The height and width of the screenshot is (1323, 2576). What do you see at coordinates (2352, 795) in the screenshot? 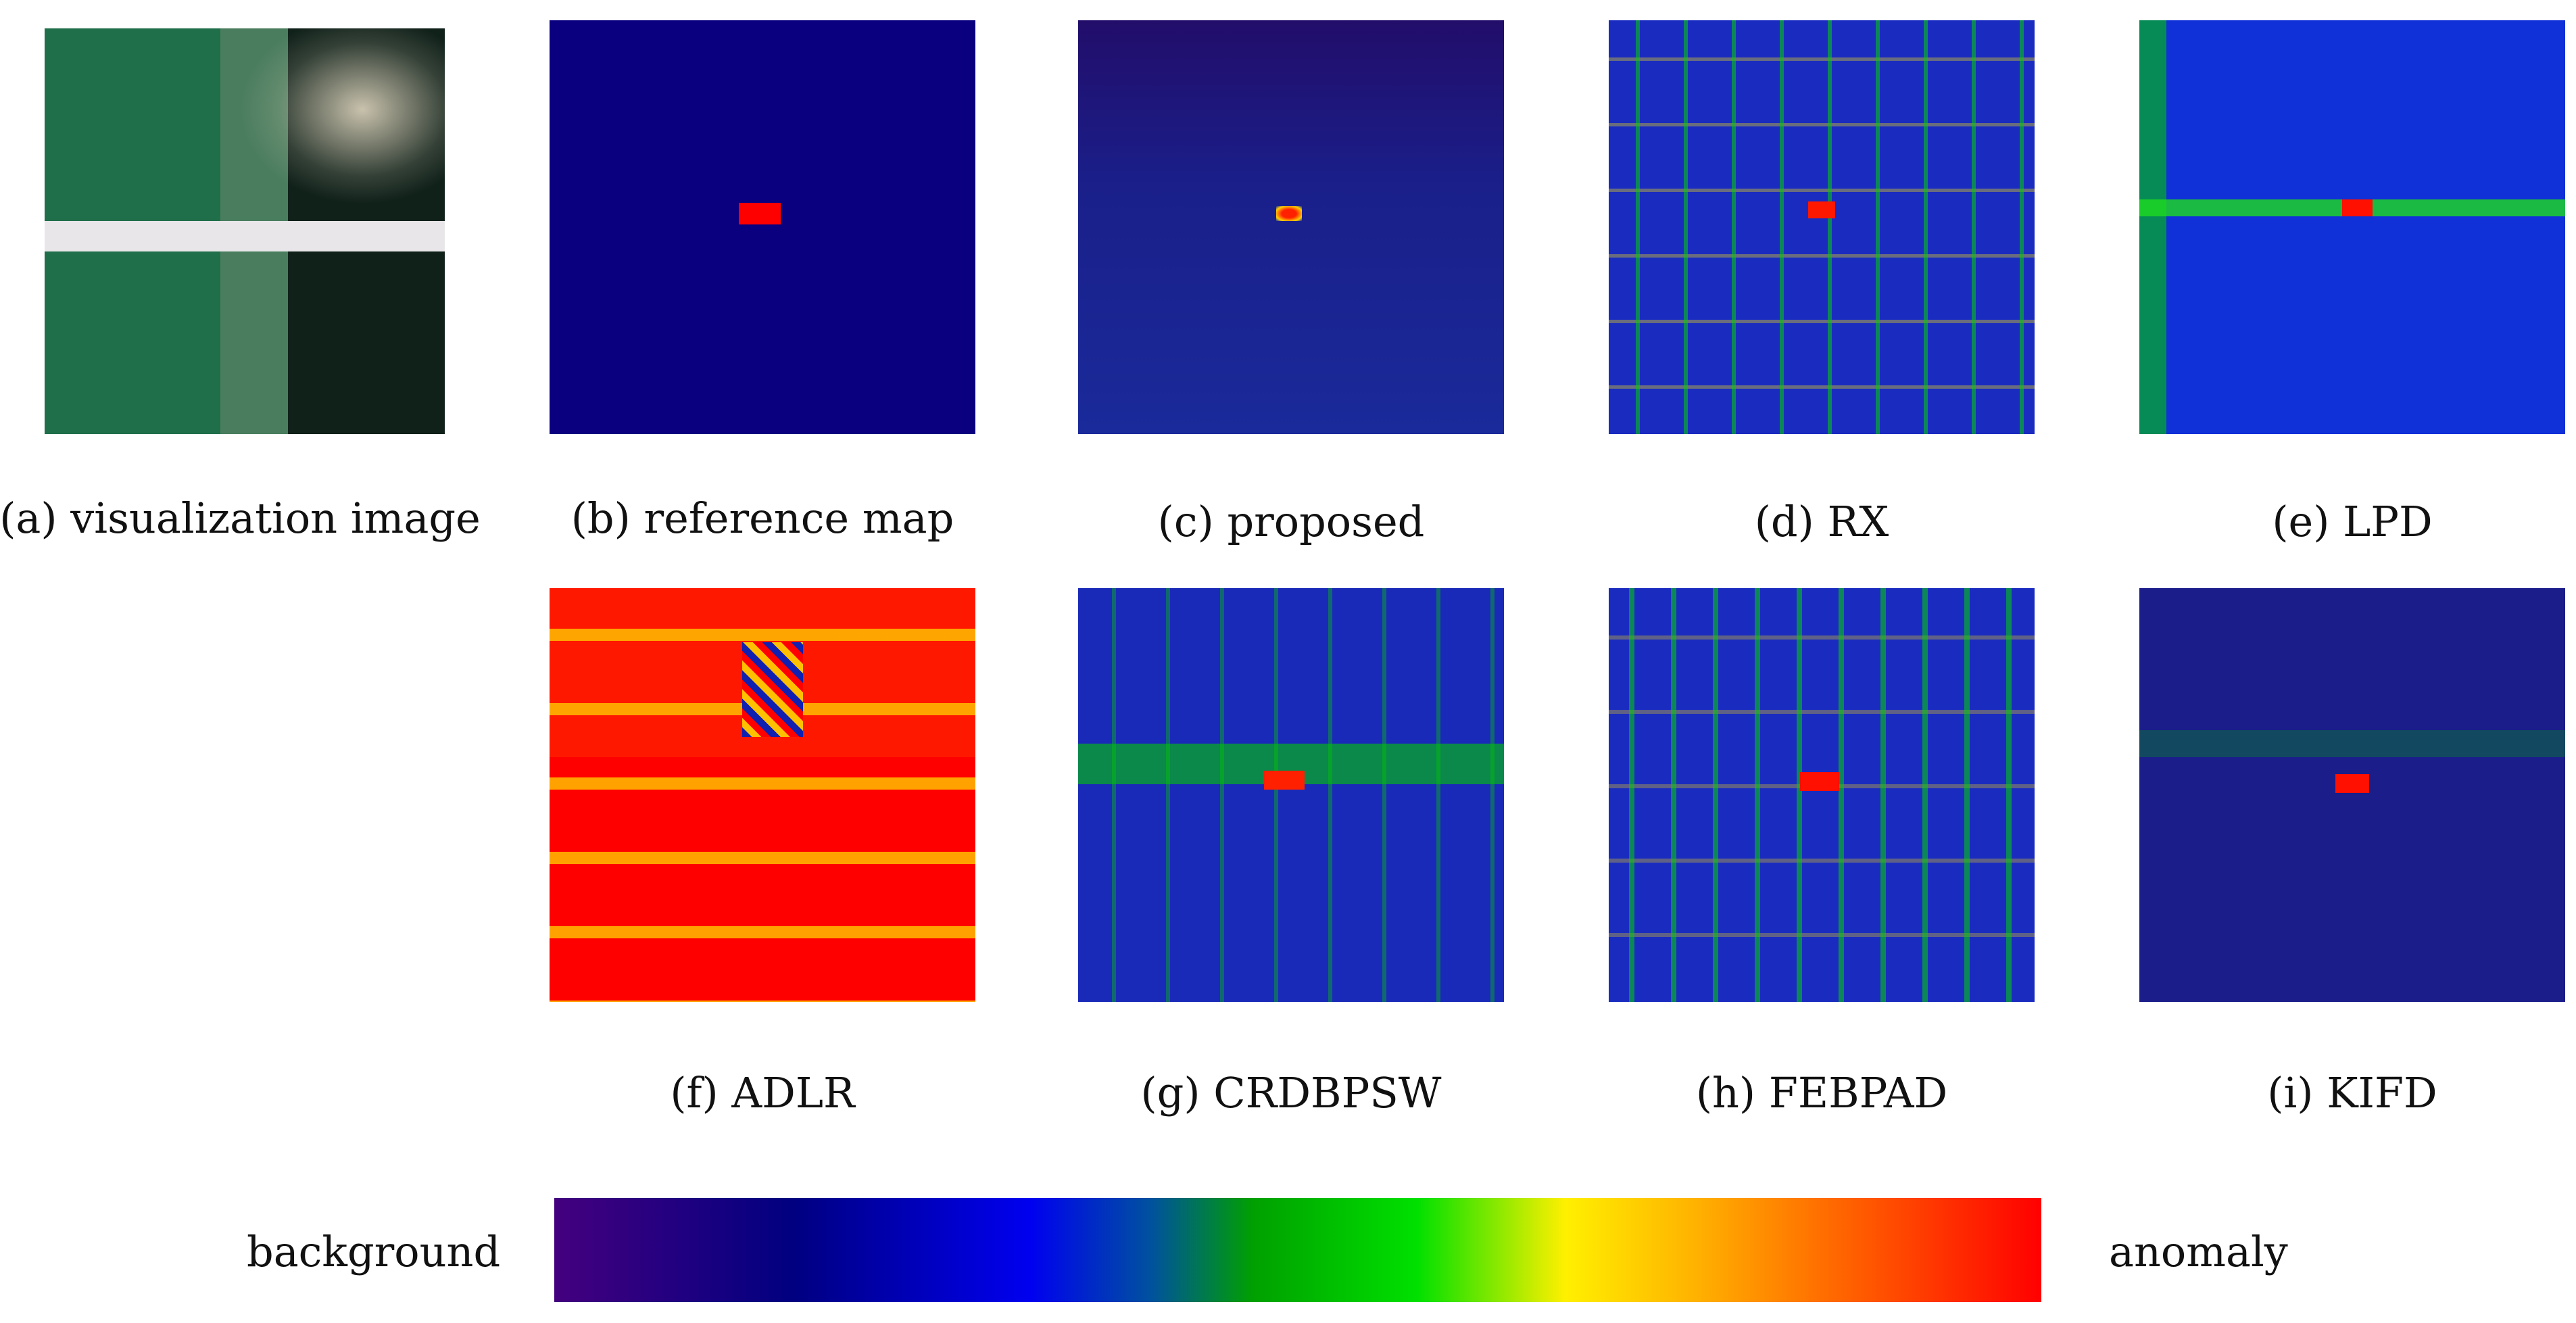
I see `kifd-result-map` at bounding box center [2352, 795].